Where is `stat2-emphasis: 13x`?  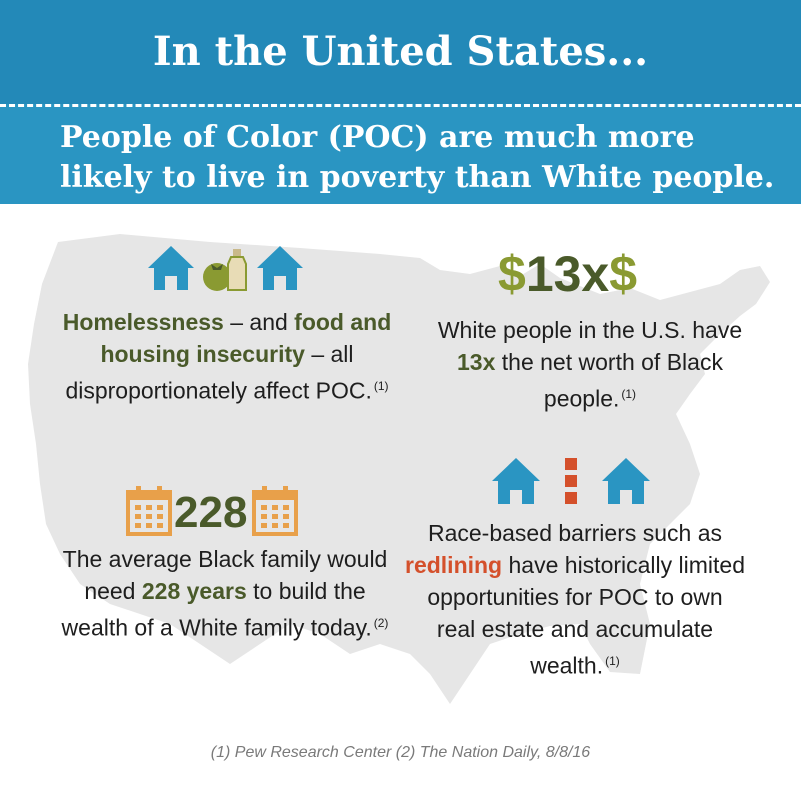 stat2-emphasis: 13x is located at coordinates (476, 362).